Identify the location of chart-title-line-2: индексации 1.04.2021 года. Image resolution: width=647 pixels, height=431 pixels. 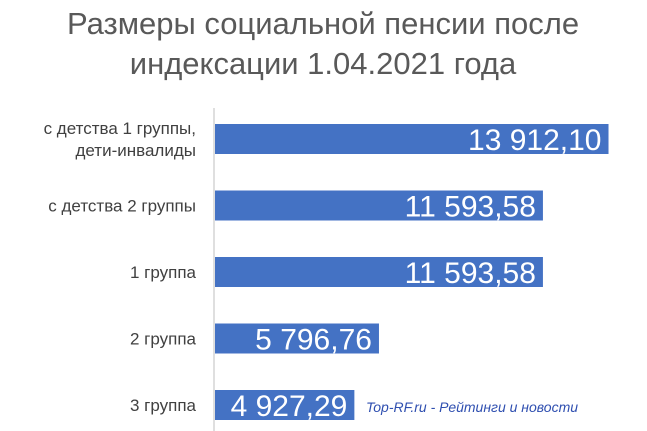
(323, 63).